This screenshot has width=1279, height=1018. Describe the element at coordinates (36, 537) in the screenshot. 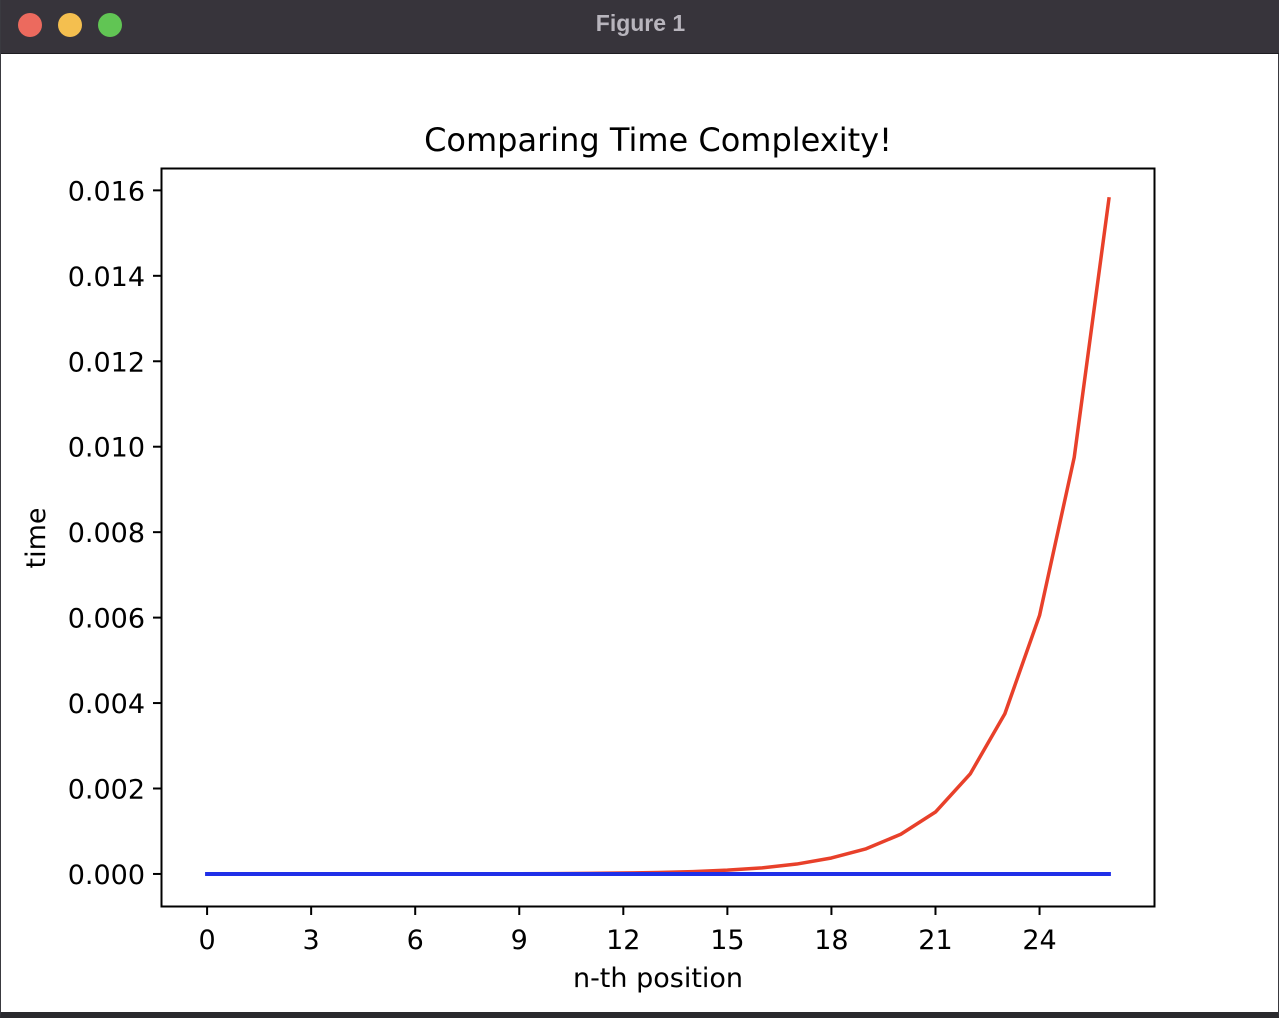

I see `y-axis-label: time` at that location.